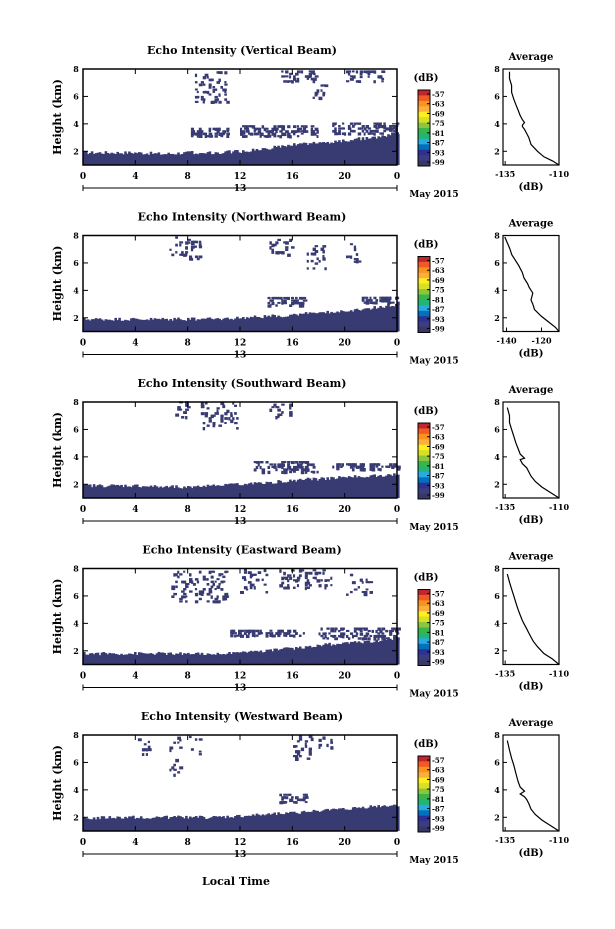  I want to click on colorbar-unit: (dB), so click(426, 578).